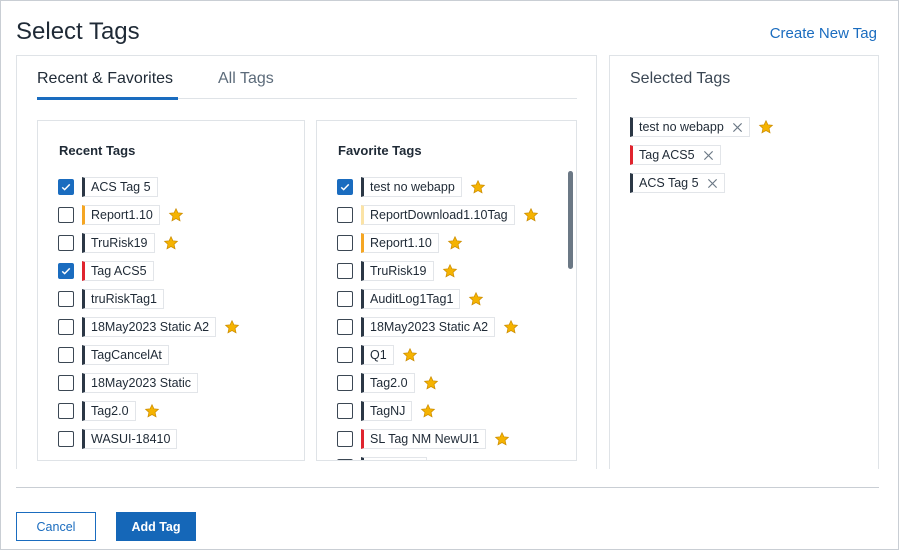 The height and width of the screenshot is (550, 899). What do you see at coordinates (156, 526) in the screenshot?
I see `add-tag-button: Add Tag` at bounding box center [156, 526].